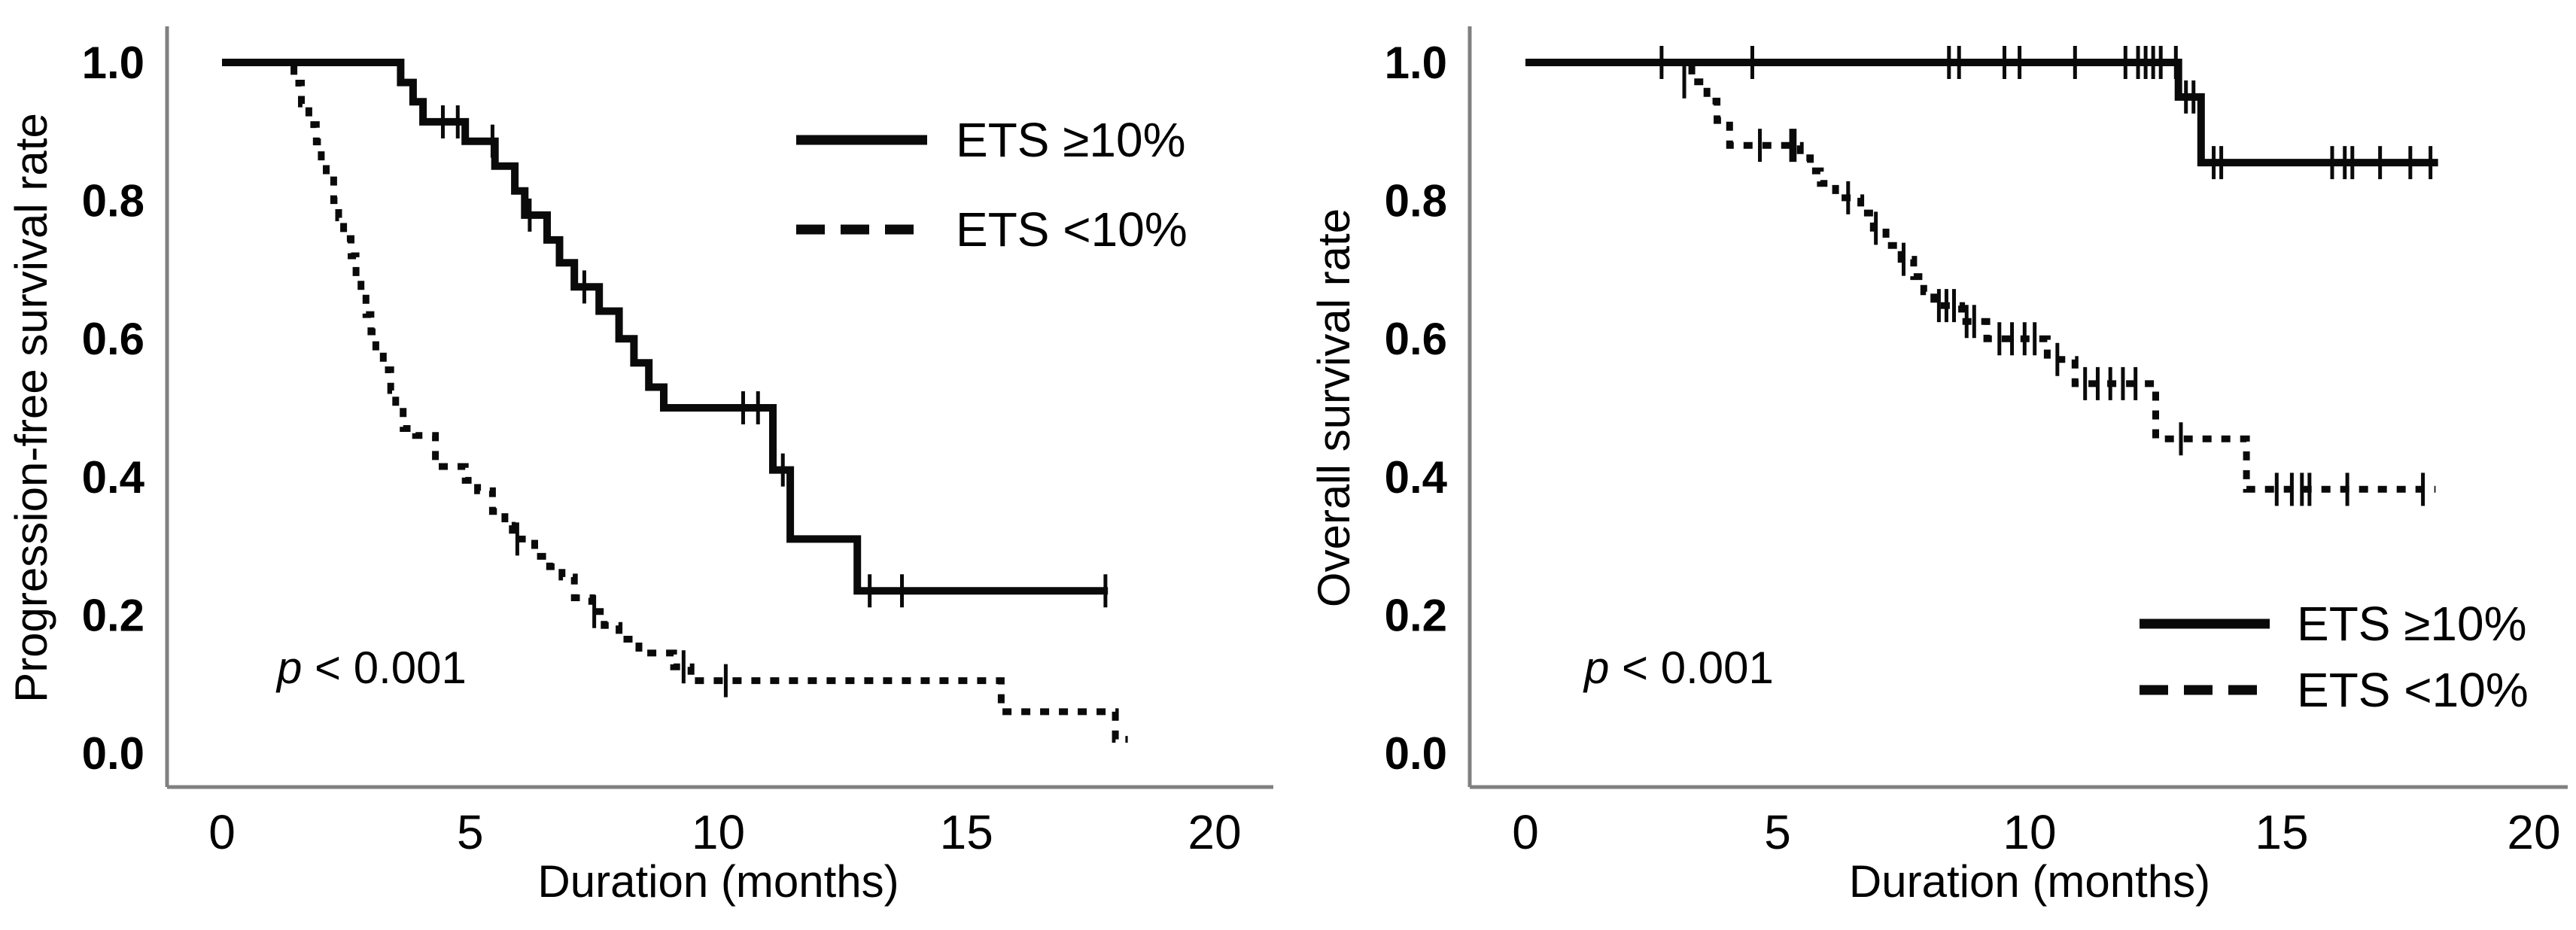 This screenshot has height=930, width=2576. Describe the element at coordinates (1981, 113) in the screenshot. I see `ets-ge10-curve` at that location.